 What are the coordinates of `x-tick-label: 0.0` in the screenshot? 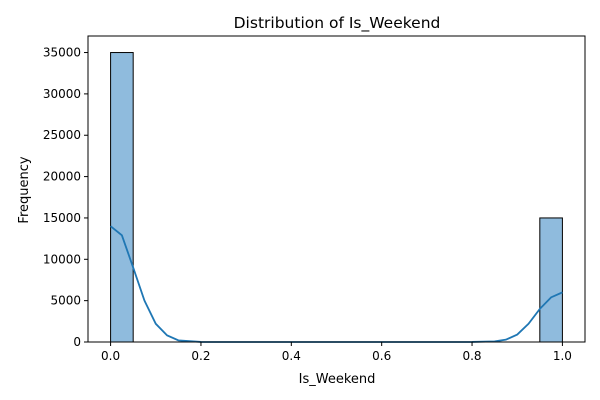 It's located at (110, 356).